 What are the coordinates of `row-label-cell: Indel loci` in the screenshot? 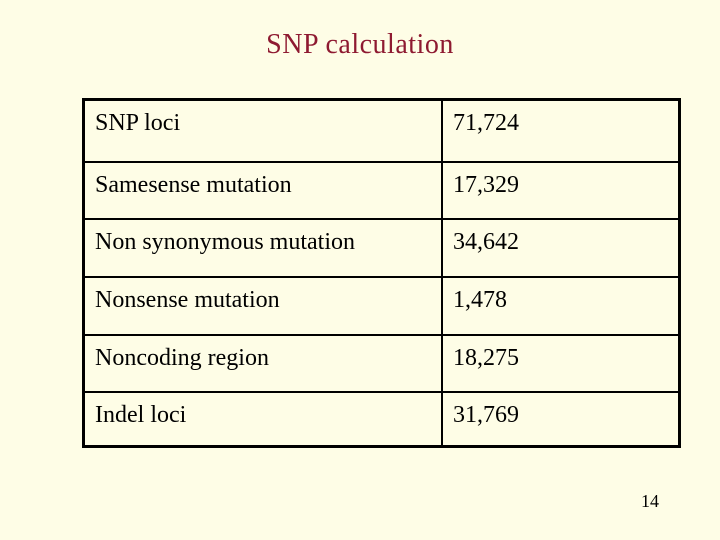 It's located at (262, 419).